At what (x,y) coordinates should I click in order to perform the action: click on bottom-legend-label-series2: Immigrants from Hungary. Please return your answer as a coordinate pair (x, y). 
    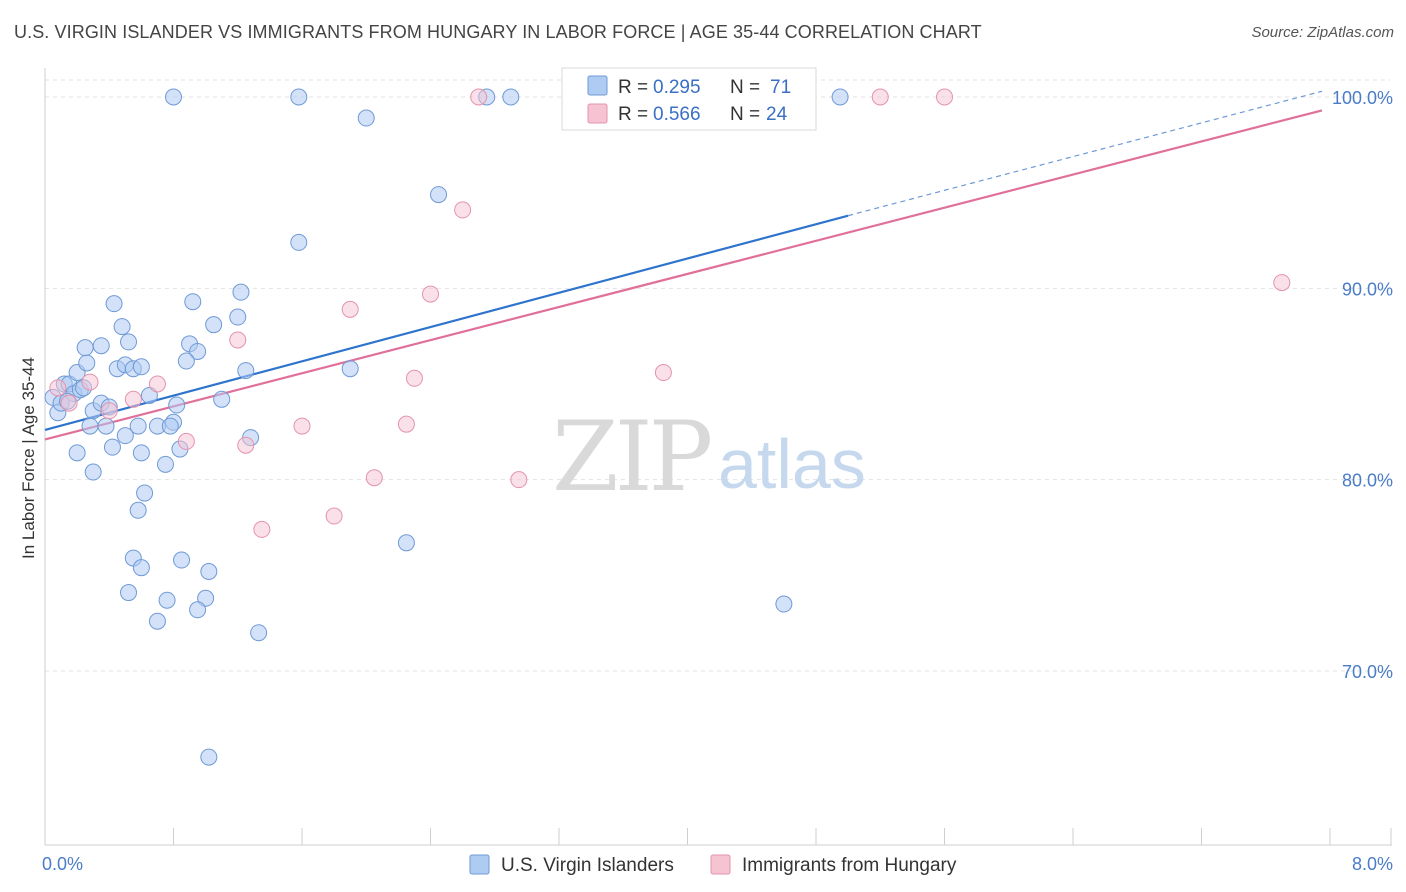
    Looking at the image, I should click on (849, 865).